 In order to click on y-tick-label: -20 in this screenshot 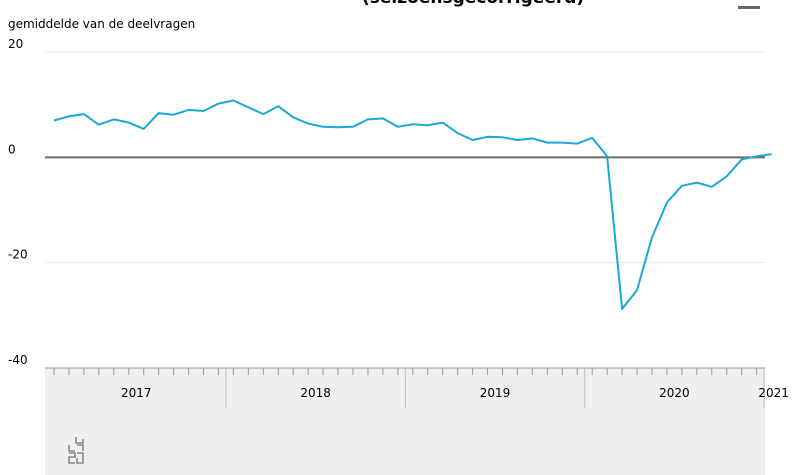, I will do `click(18, 255)`.